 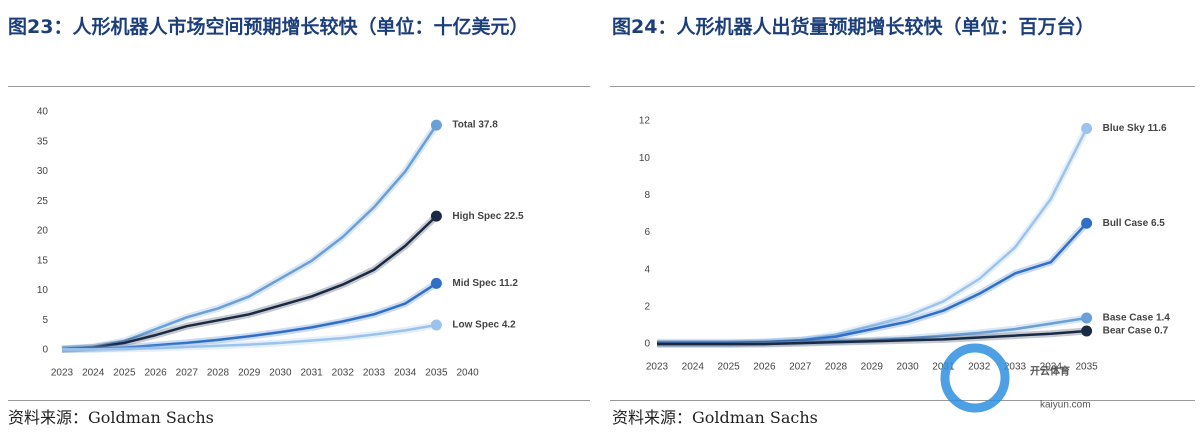 What do you see at coordinates (1136, 331) in the screenshot?
I see `data-label: Bear Case 0.7` at bounding box center [1136, 331].